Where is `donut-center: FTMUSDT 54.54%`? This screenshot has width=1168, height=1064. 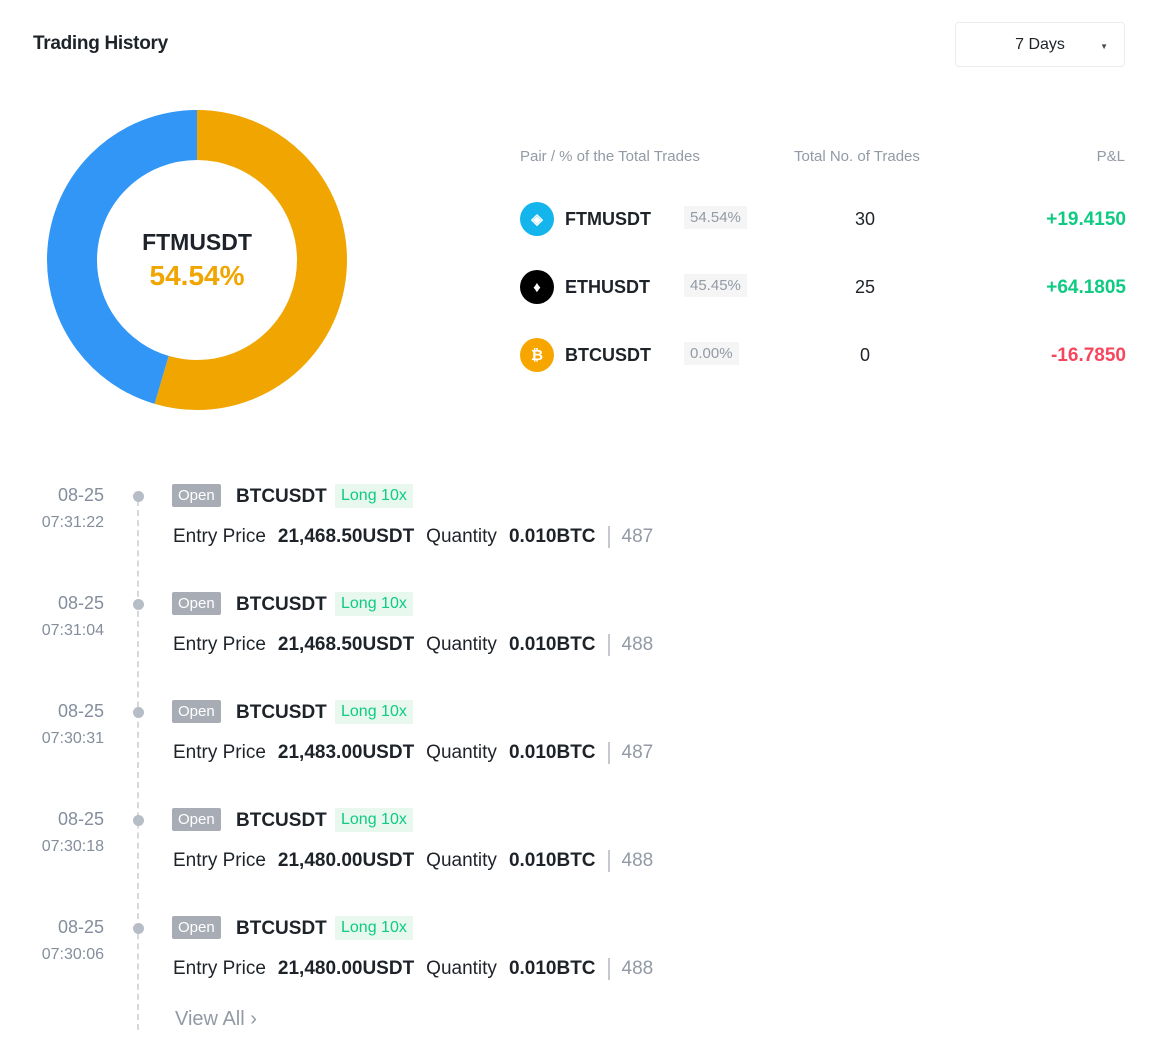
donut-center: FTMUSDT 54.54% is located at coordinates (197, 260).